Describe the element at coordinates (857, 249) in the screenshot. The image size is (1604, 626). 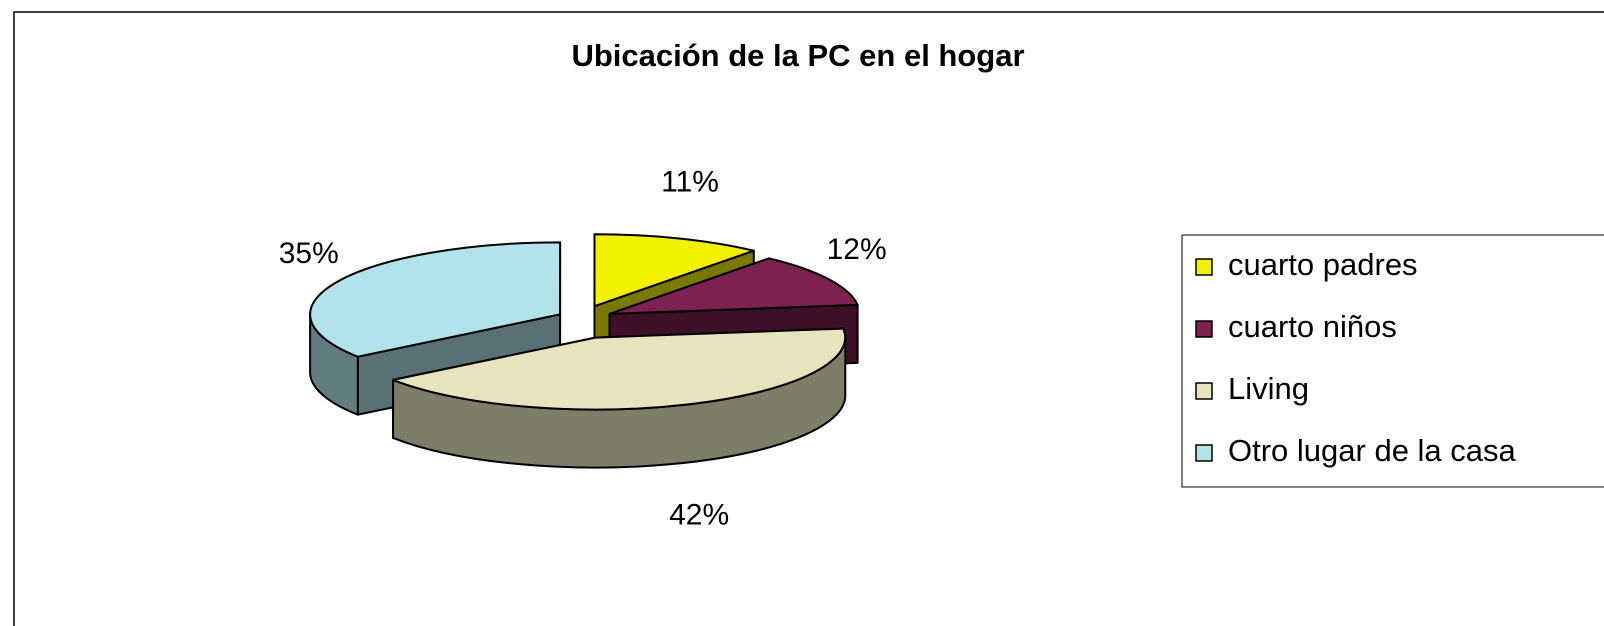
I see `data-label: 12%` at that location.